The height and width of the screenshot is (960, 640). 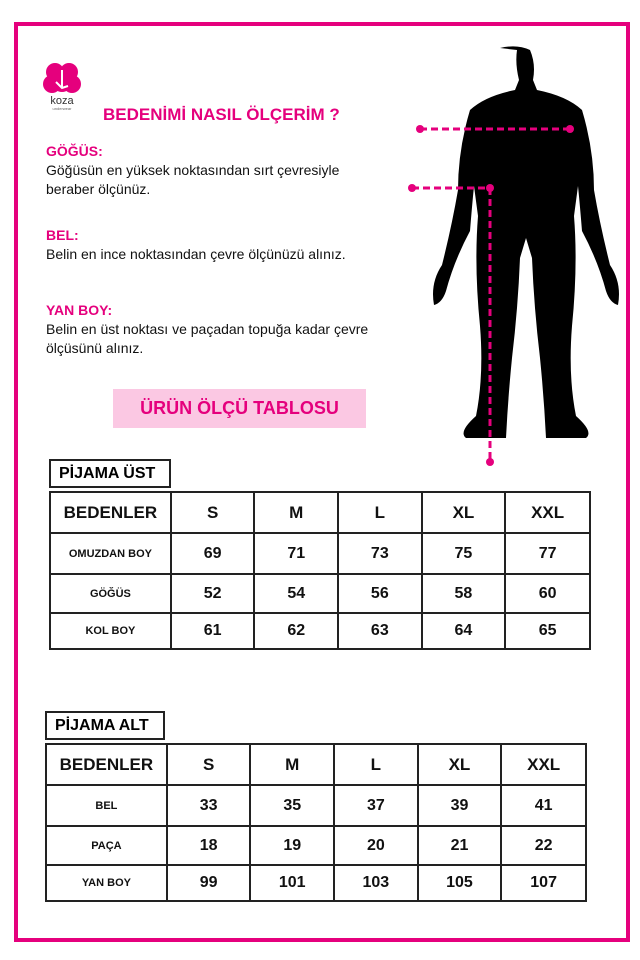 I want to click on table-caption-bottom: PİJAMA ALT, so click(x=105, y=725).